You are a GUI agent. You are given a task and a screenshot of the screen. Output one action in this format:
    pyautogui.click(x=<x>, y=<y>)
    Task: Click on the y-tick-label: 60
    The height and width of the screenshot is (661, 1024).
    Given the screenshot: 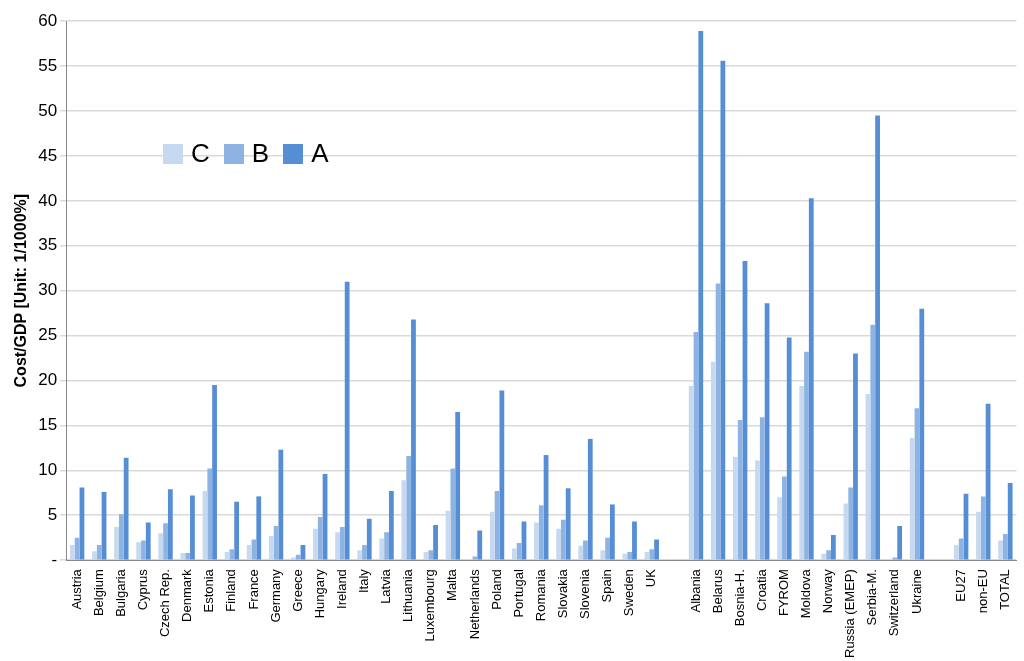 What is the action you would take?
    pyautogui.click(x=48, y=20)
    